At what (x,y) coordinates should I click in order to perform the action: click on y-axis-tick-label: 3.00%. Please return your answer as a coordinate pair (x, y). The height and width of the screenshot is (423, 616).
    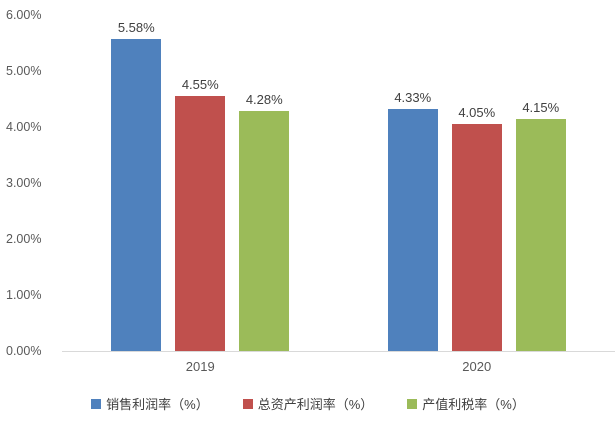
    Looking at the image, I should click on (24, 183).